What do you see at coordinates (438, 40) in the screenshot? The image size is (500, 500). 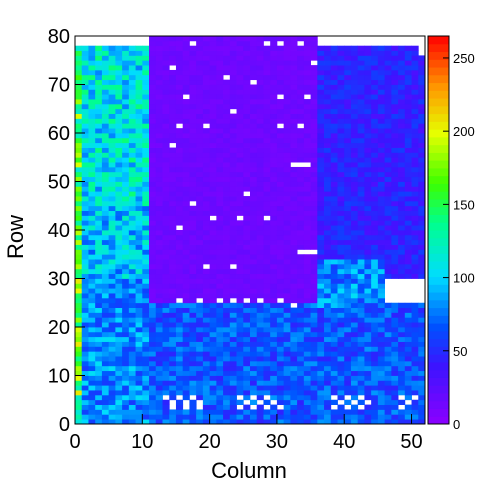 I see `color-scale-step` at bounding box center [438, 40].